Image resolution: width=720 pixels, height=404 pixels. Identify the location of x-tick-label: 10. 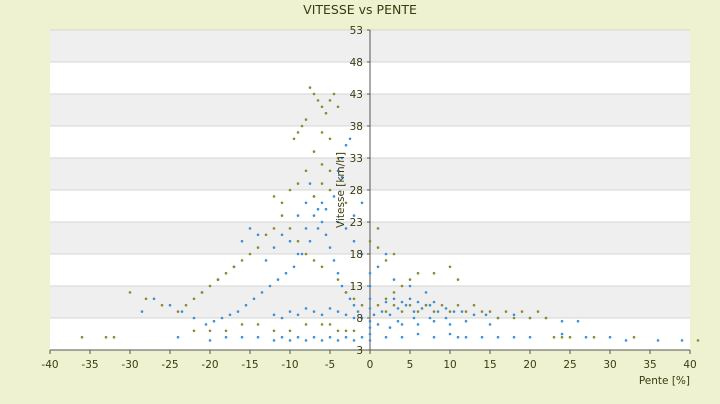
(449, 365).